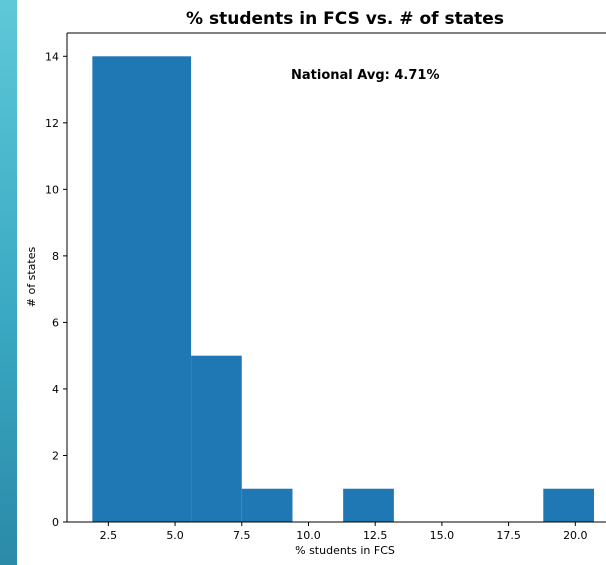 Image resolution: width=606 pixels, height=565 pixels. I want to click on y-tick-label-6: 12, so click(52, 123).